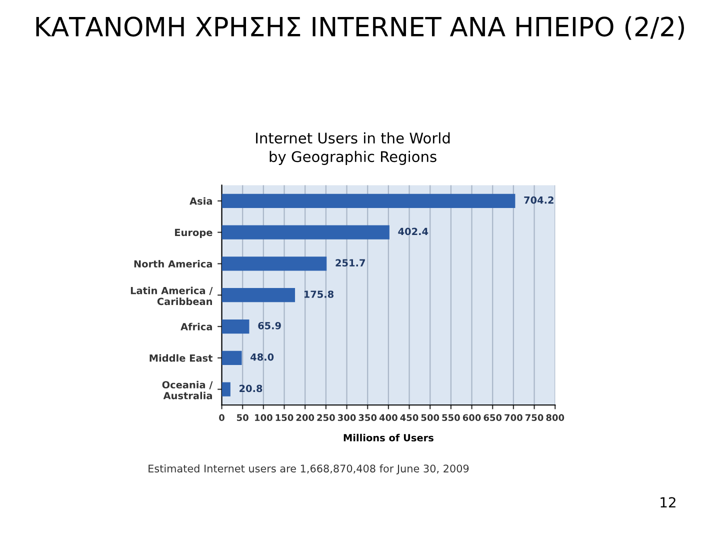 The image size is (720, 540). I want to click on y-tick-label: Oceania / Australia, so click(187, 390).